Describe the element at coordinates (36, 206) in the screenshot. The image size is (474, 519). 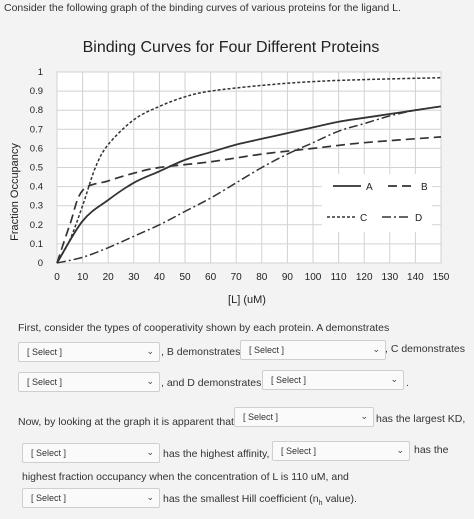
I see `y-tick-label: 0.3` at that location.